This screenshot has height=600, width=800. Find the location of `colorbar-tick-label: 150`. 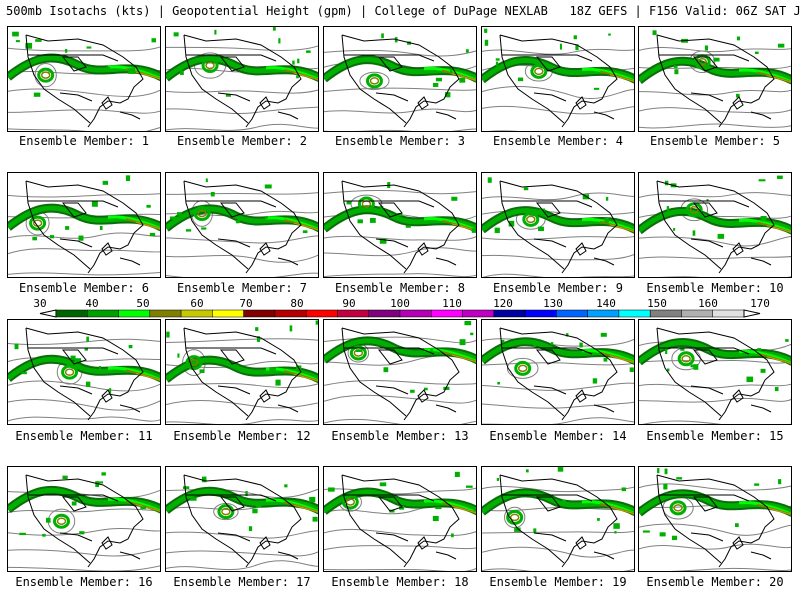

colorbar-tick-label: 150 is located at coordinates (657, 303).